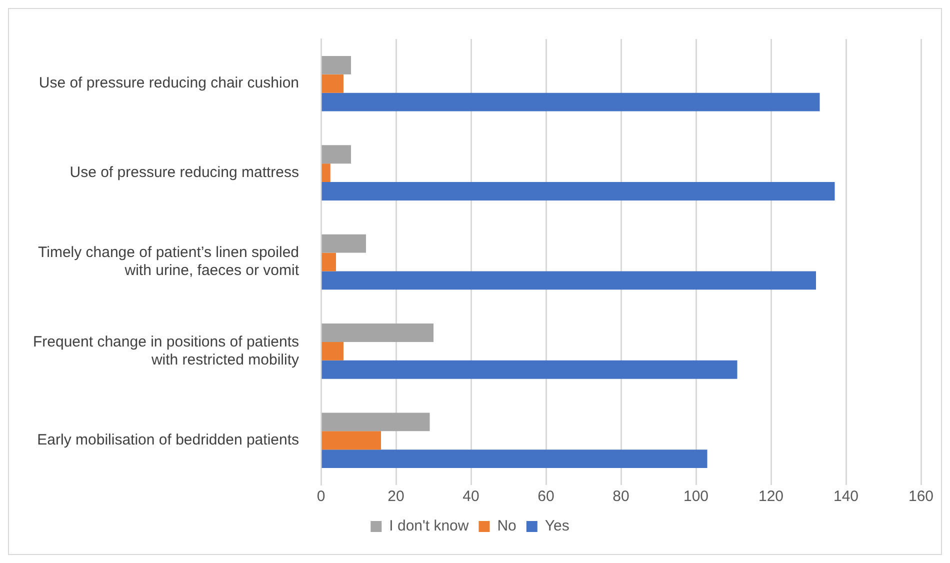 This screenshot has height=563, width=950. Describe the element at coordinates (321, 497) in the screenshot. I see `x-tick-label: 0` at that location.